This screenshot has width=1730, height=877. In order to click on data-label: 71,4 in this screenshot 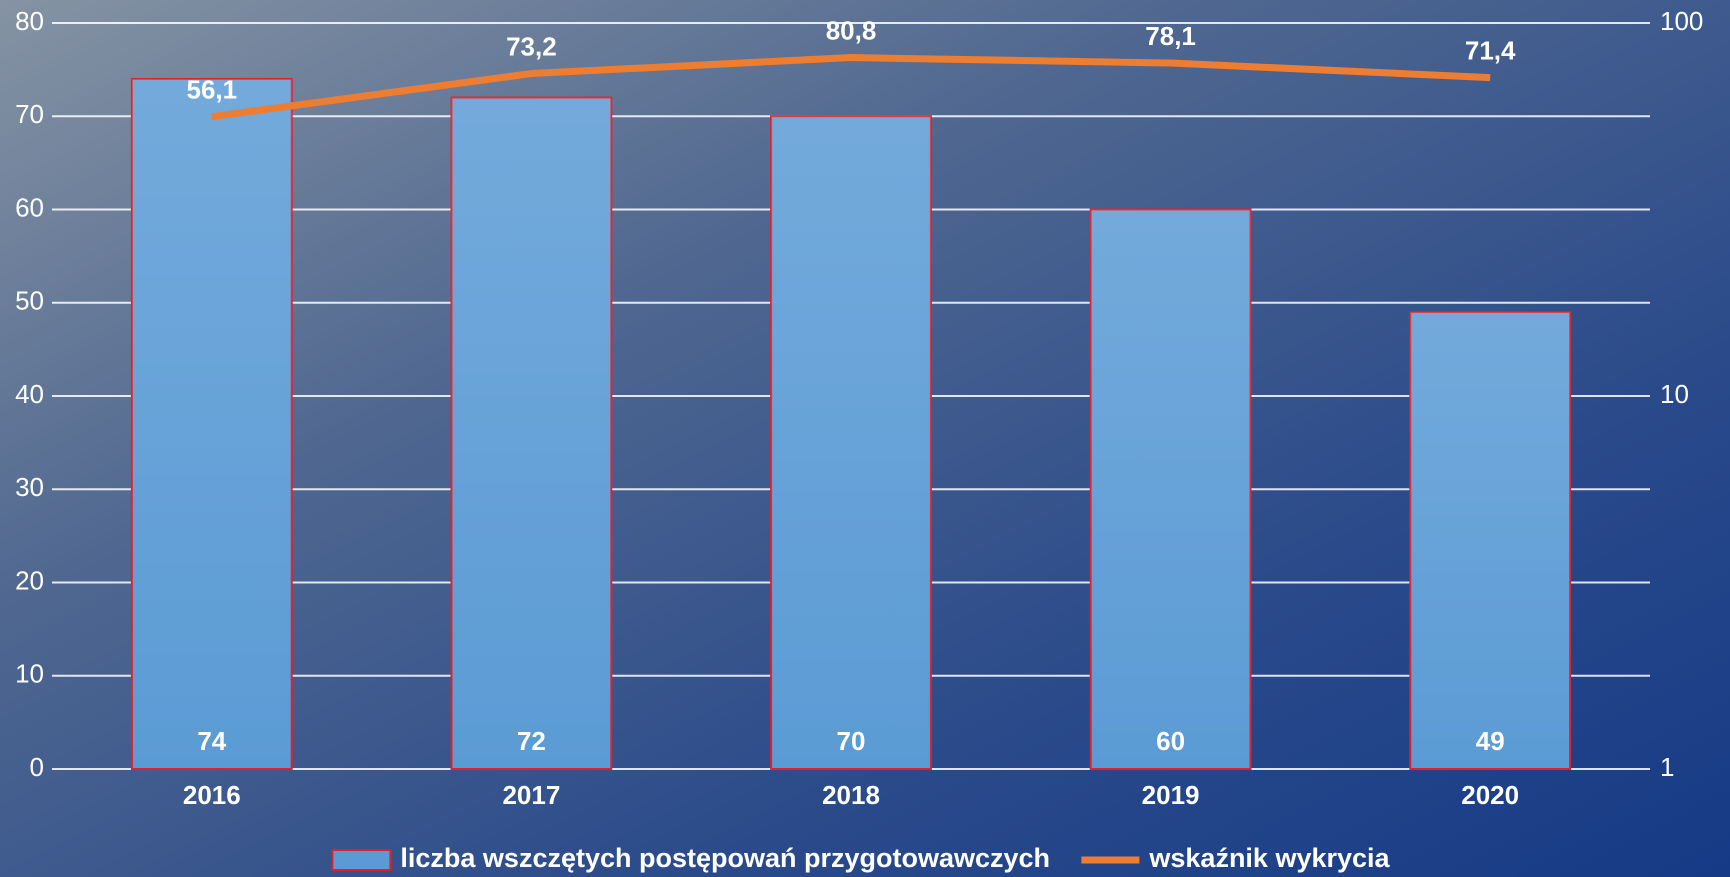, I will do `click(1490, 50)`.